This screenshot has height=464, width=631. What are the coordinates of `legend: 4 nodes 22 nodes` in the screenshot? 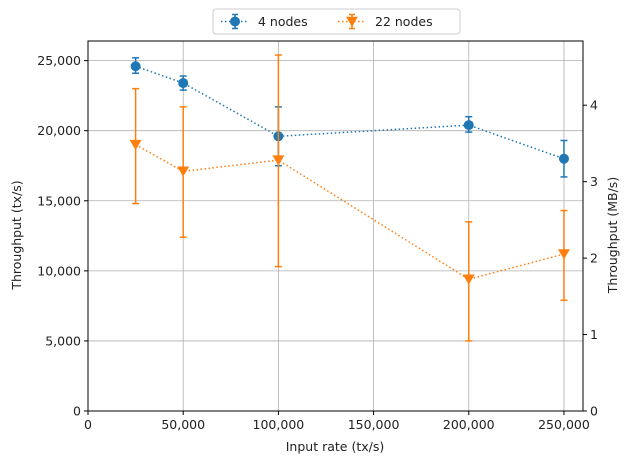 It's located at (336, 21).